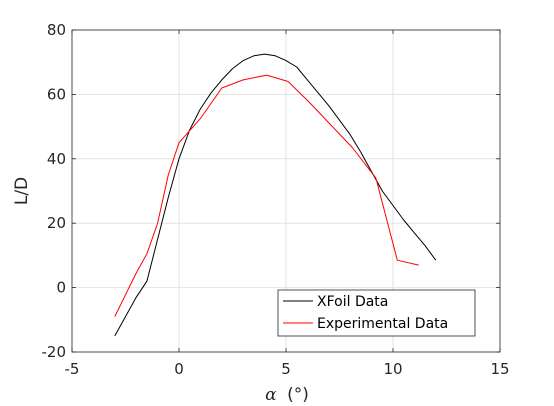 Image resolution: width=554 pixels, height=406 pixels. I want to click on y-tick-label: 0, so click(61, 288).